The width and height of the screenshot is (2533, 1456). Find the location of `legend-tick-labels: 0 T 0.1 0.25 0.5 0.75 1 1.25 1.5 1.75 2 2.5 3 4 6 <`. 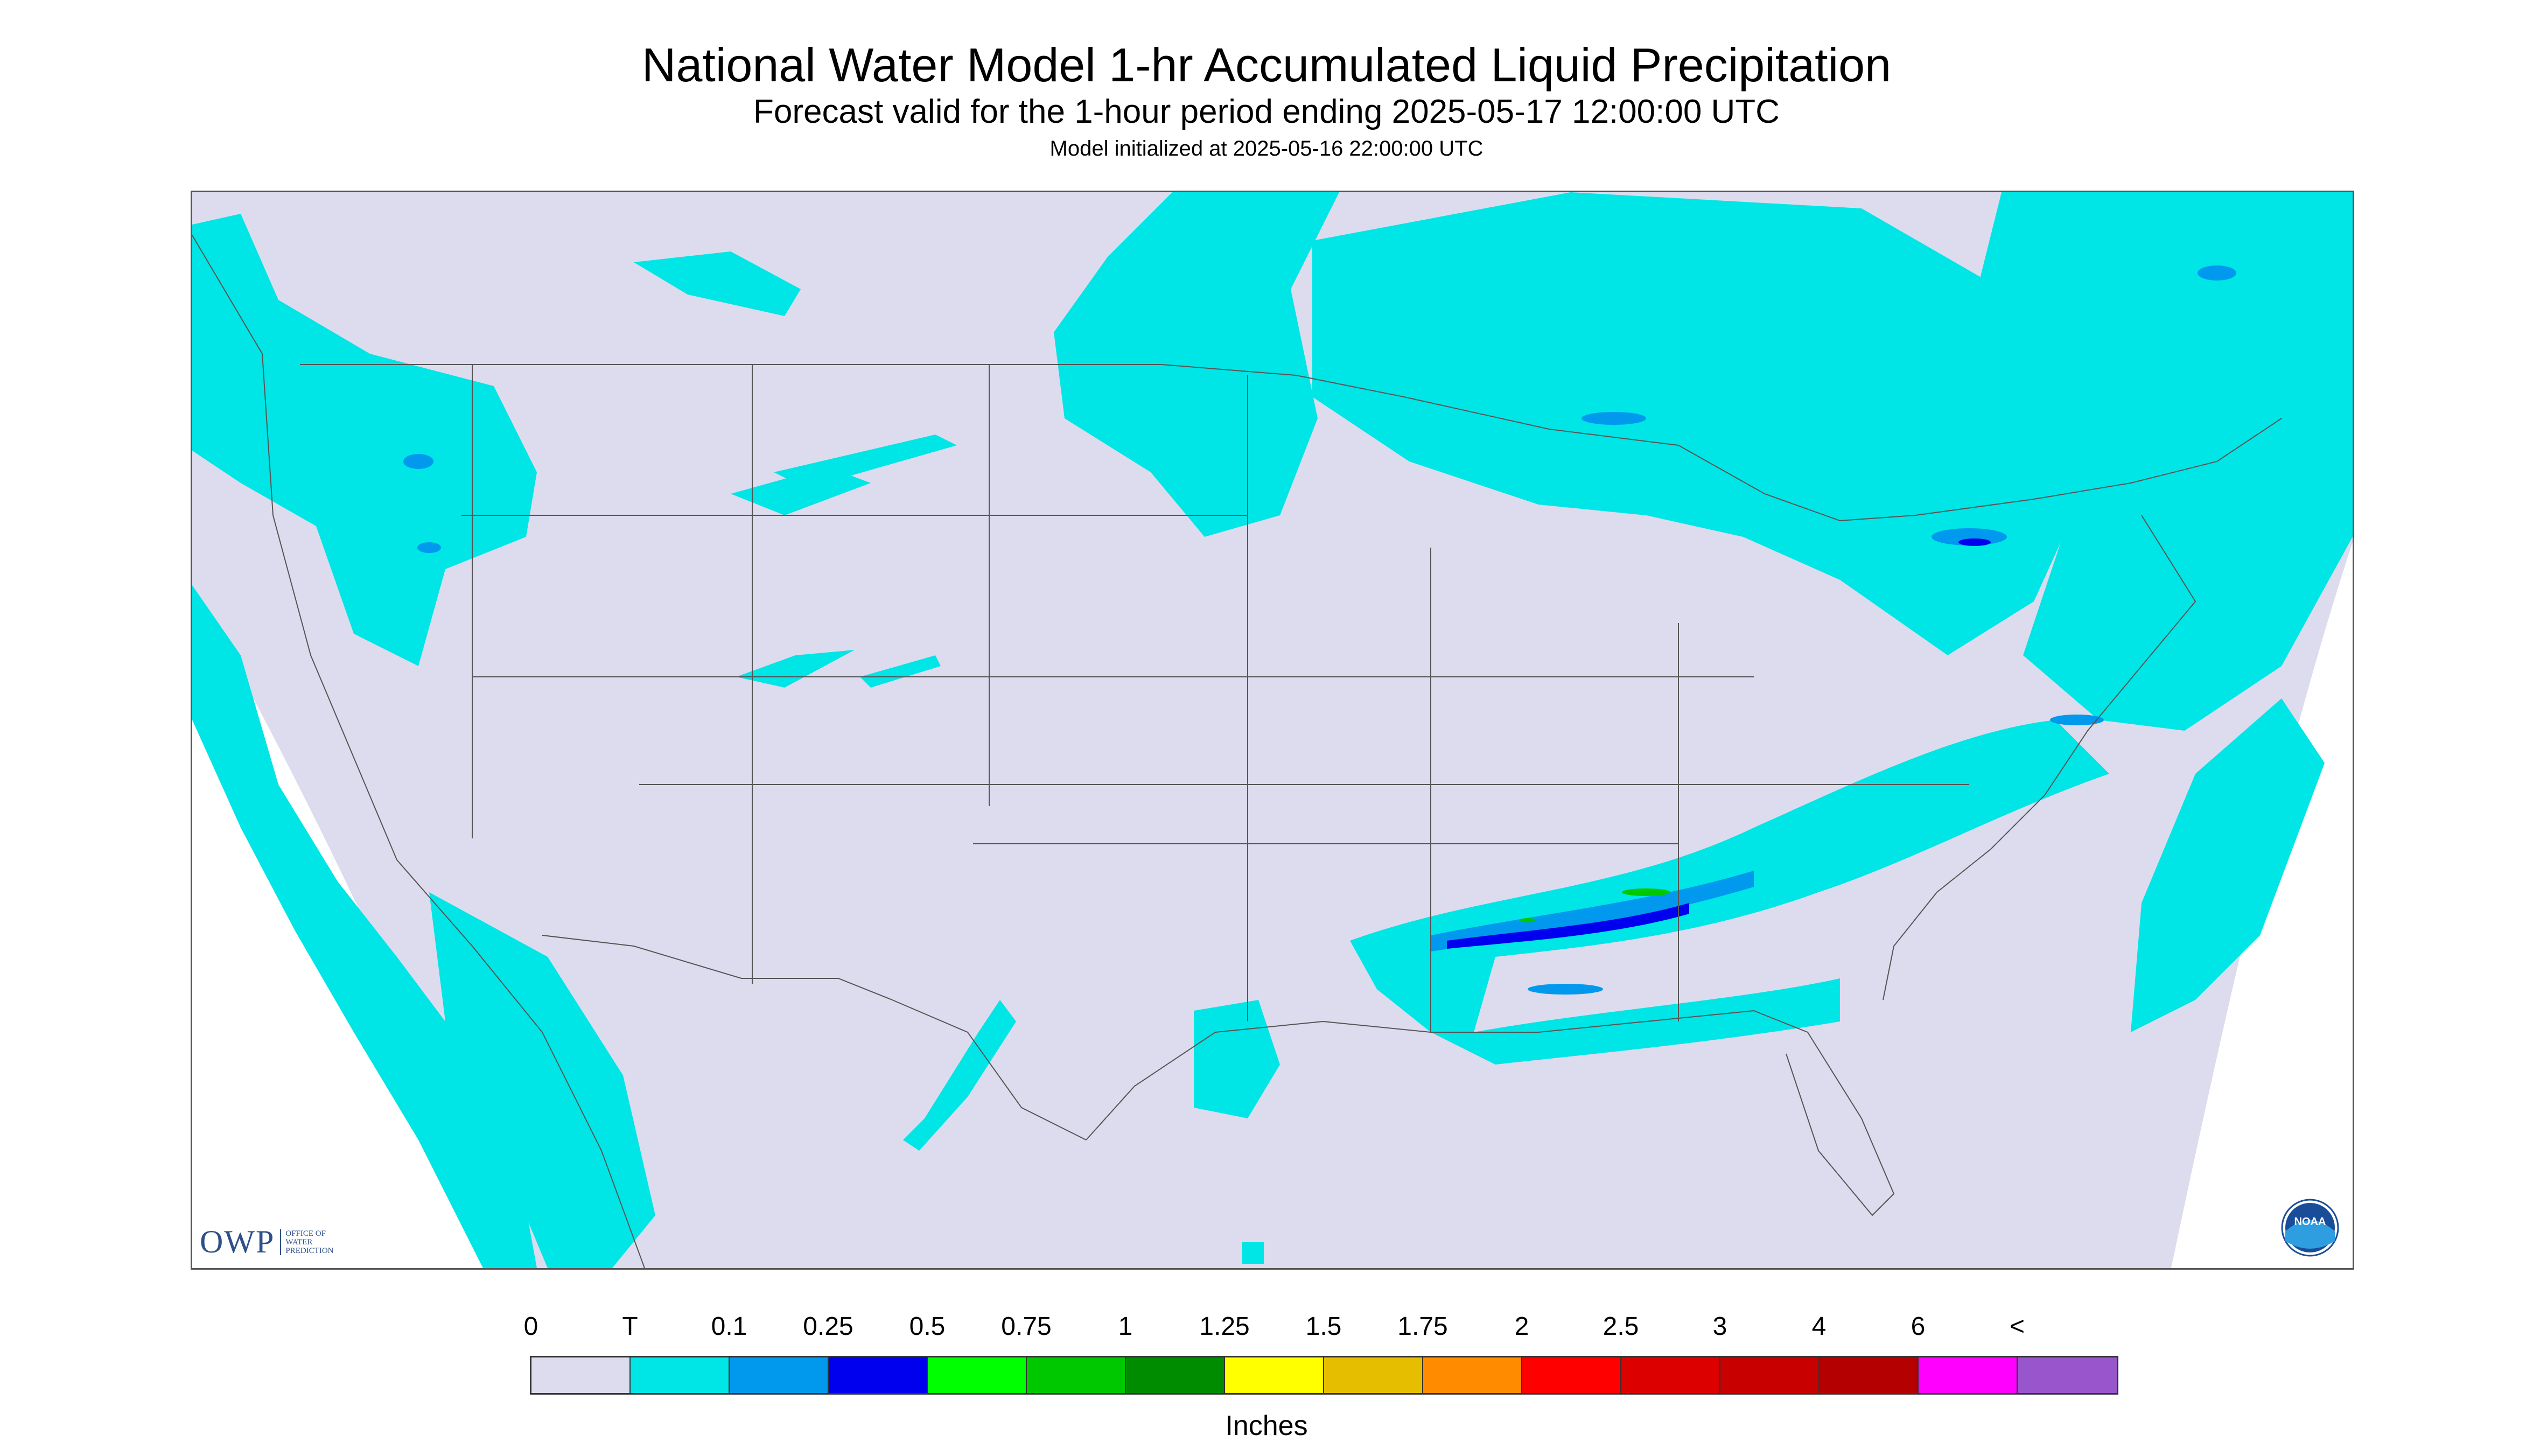

legend-tick-labels: 0 T 0.1 0.25 0.5 0.75 1 1.25 1.5 1.75 2 2.5 3 4 6 < is located at coordinates (1274, 1328).